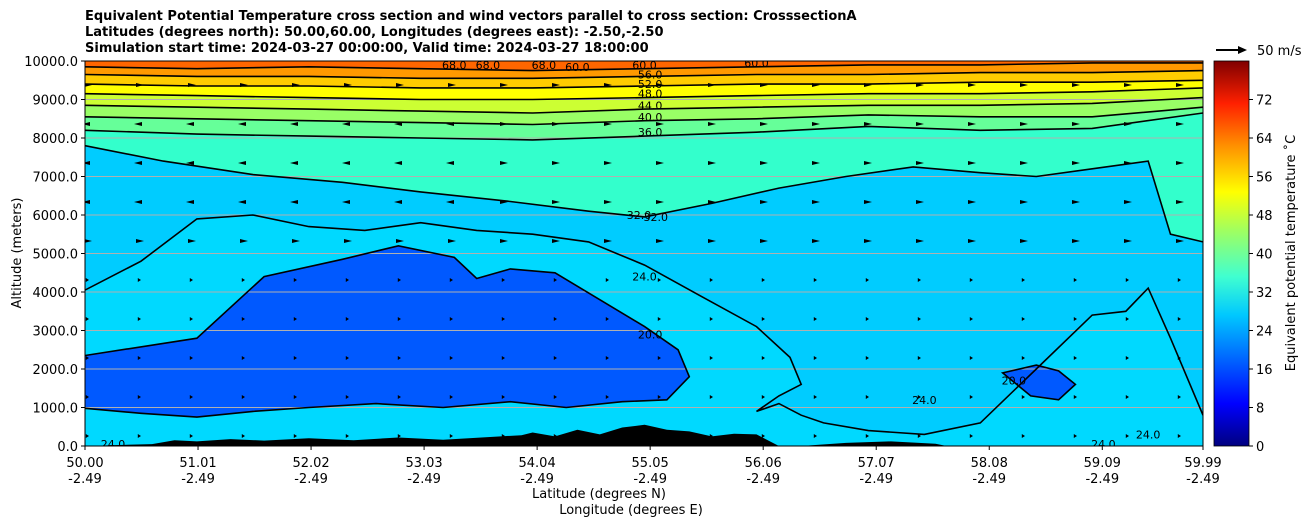 Image resolution: width=1308 pixels, height=526 pixels. Describe the element at coordinates (67, 447) in the screenshot. I see `y-tick-label: 0.0` at that location.